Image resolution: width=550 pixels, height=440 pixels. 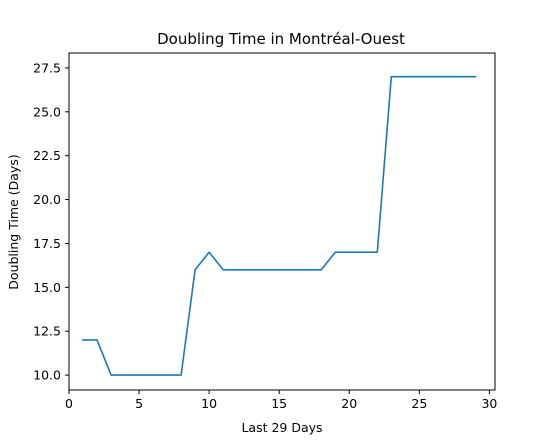 What do you see at coordinates (209, 403) in the screenshot?
I see `x-tick-label: 10` at bounding box center [209, 403].